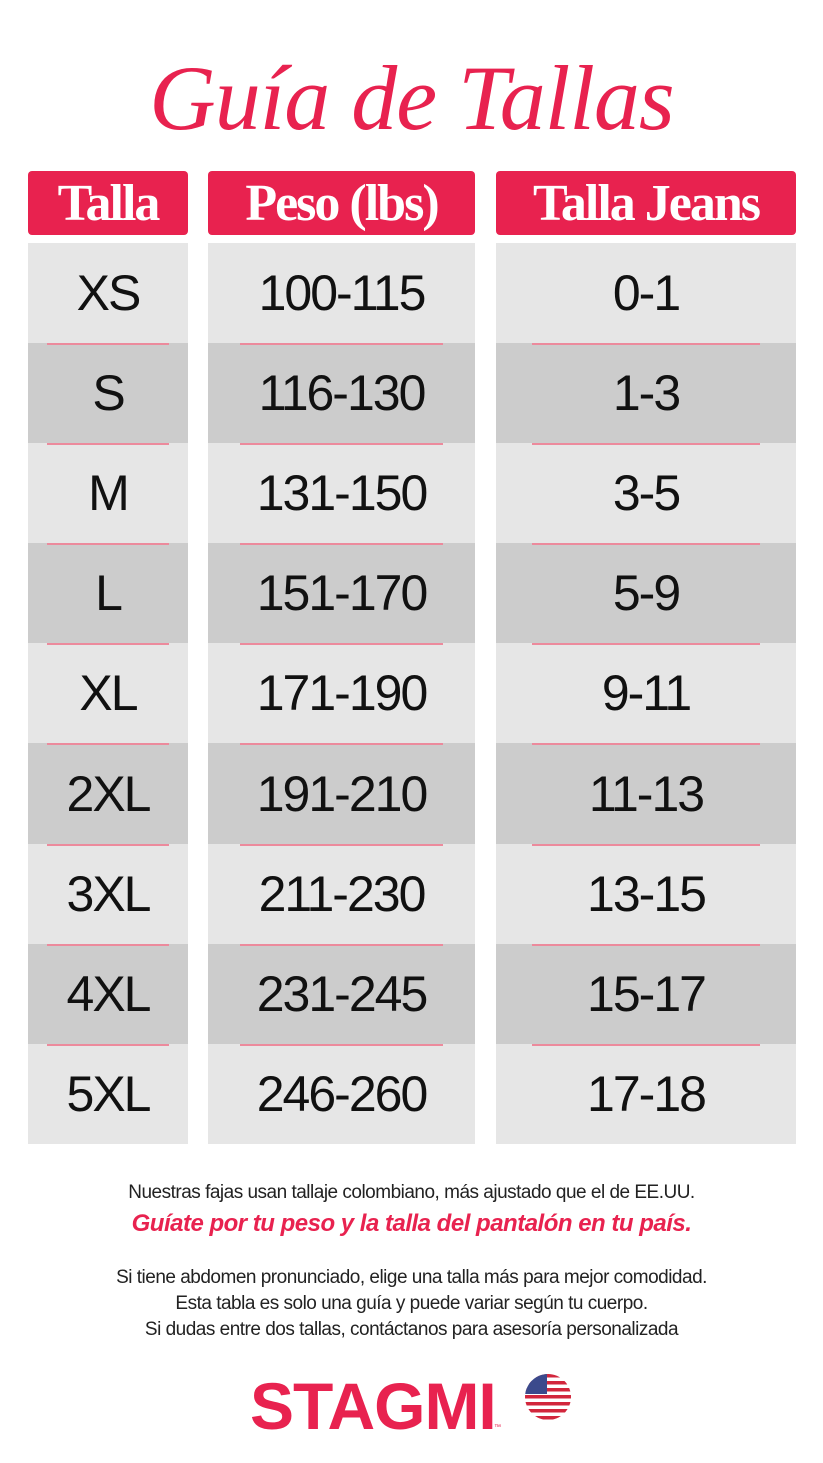 The image size is (823, 1463). What do you see at coordinates (108, 393) in the screenshot?
I see `cell-size: S` at bounding box center [108, 393].